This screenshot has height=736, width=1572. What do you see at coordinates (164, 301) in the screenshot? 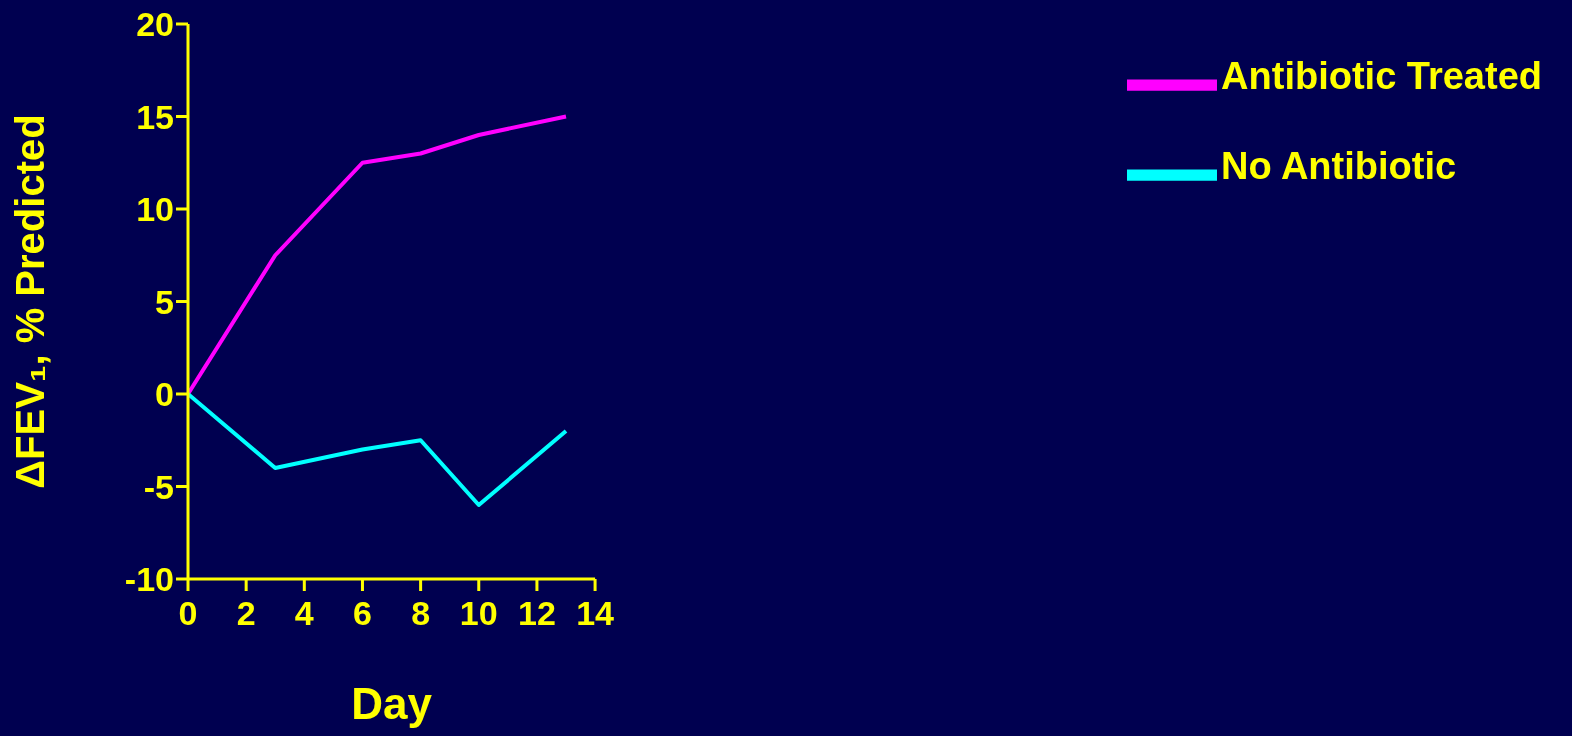
I see `y-tick-label: 5` at bounding box center [164, 301].